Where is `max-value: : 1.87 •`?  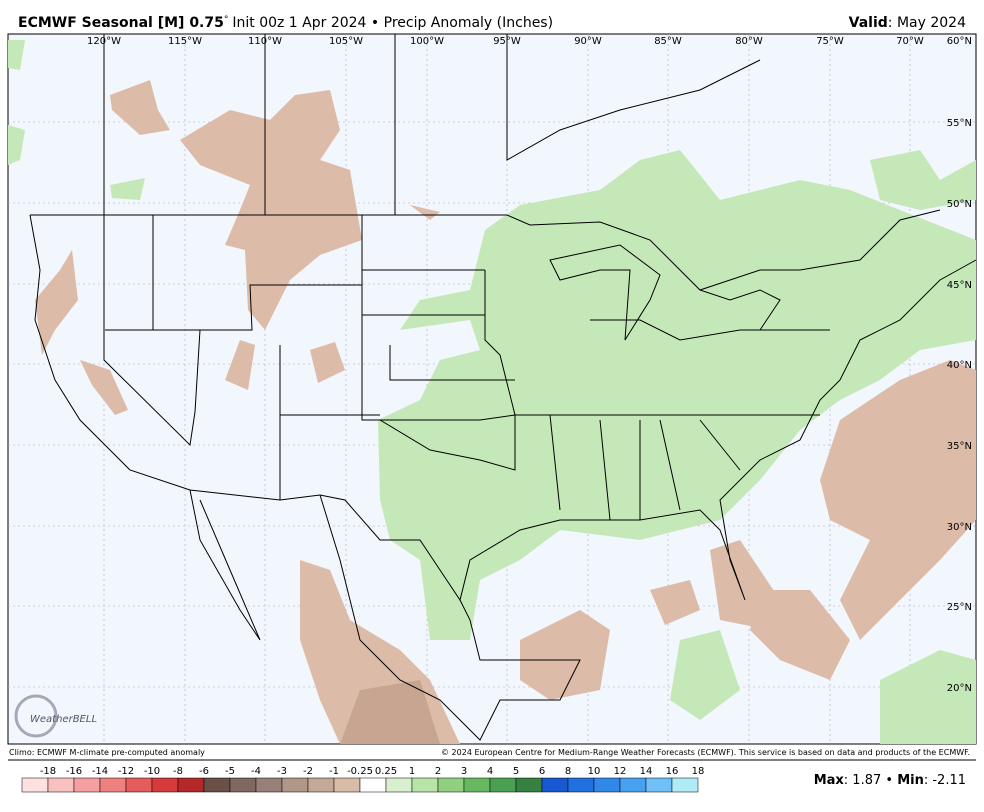
max-value: : 1.87 • is located at coordinates (870, 780).